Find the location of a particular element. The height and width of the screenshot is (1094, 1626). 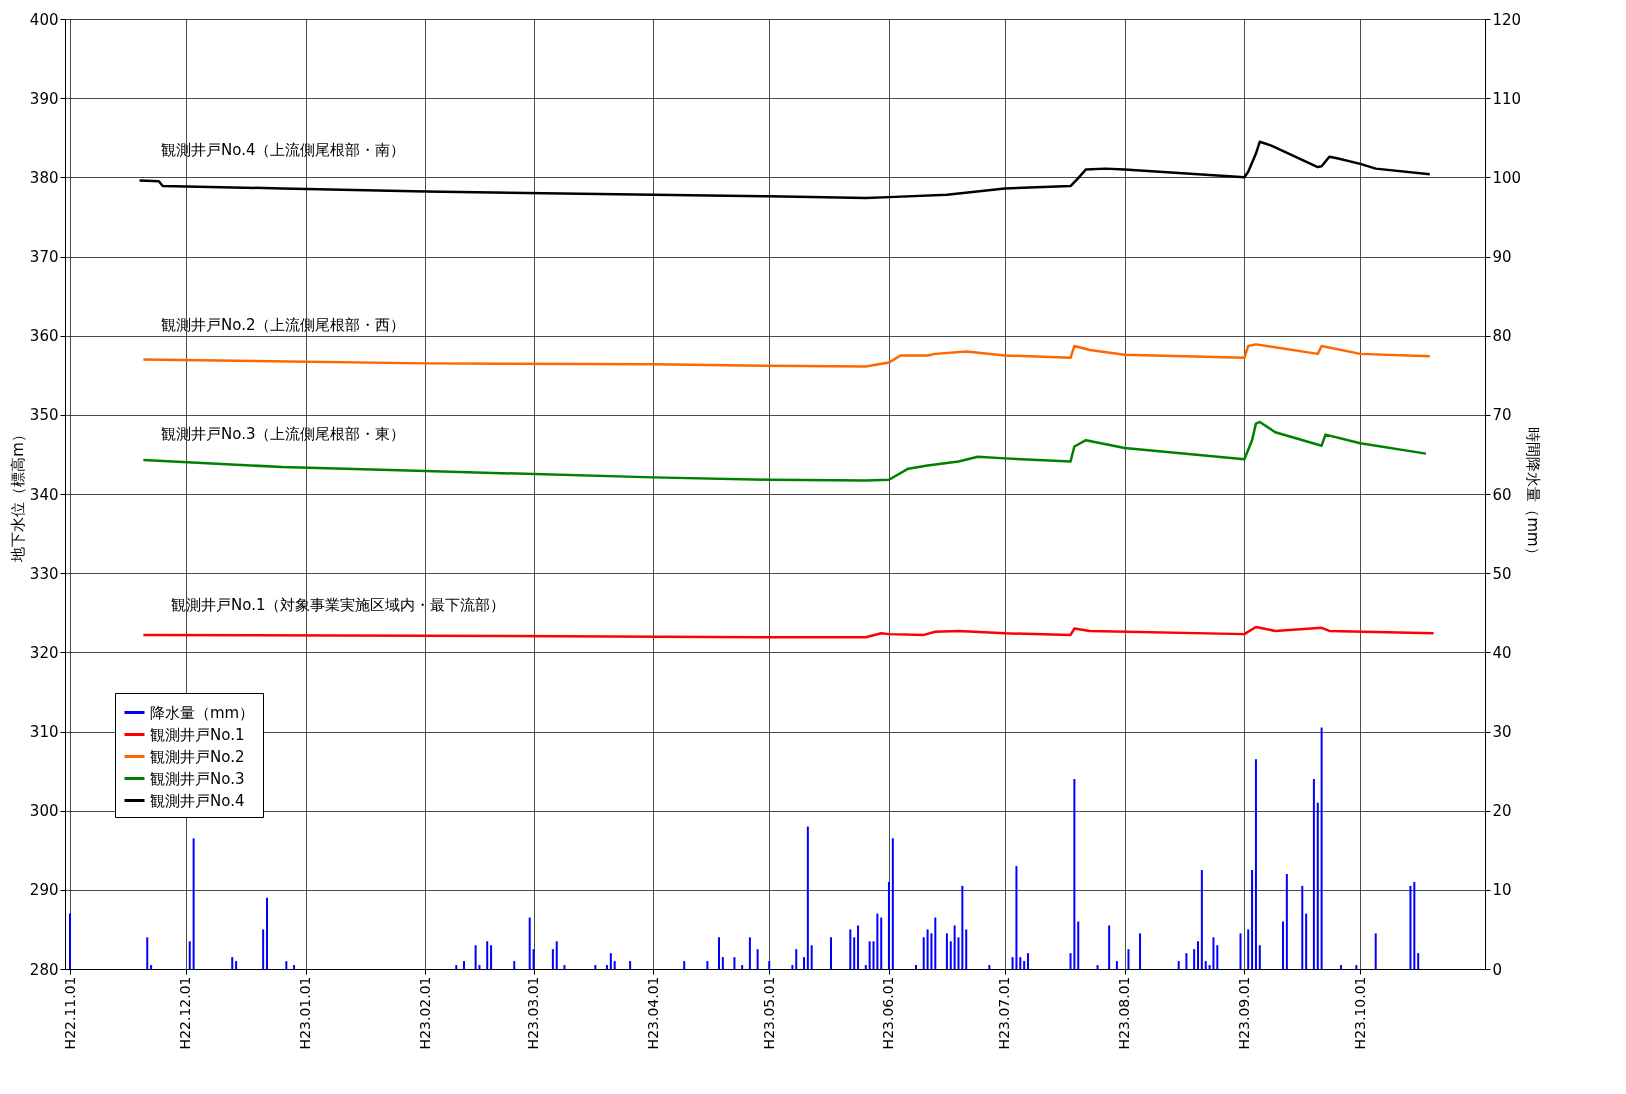

y-tick-label: 290 is located at coordinates (44, 890).